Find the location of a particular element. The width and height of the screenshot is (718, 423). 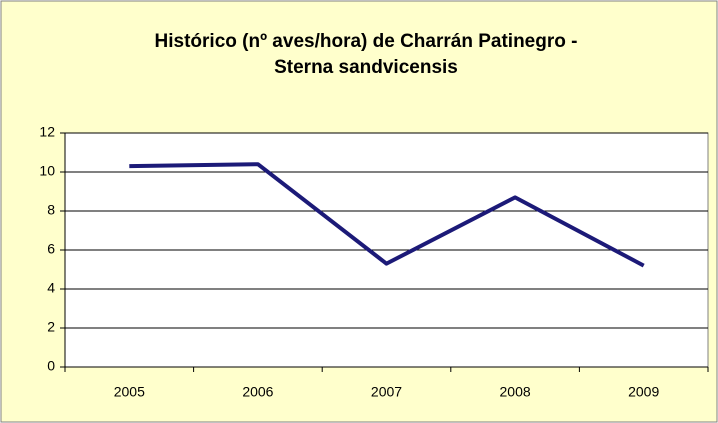

y-tick-label: 6 is located at coordinates (51, 249).